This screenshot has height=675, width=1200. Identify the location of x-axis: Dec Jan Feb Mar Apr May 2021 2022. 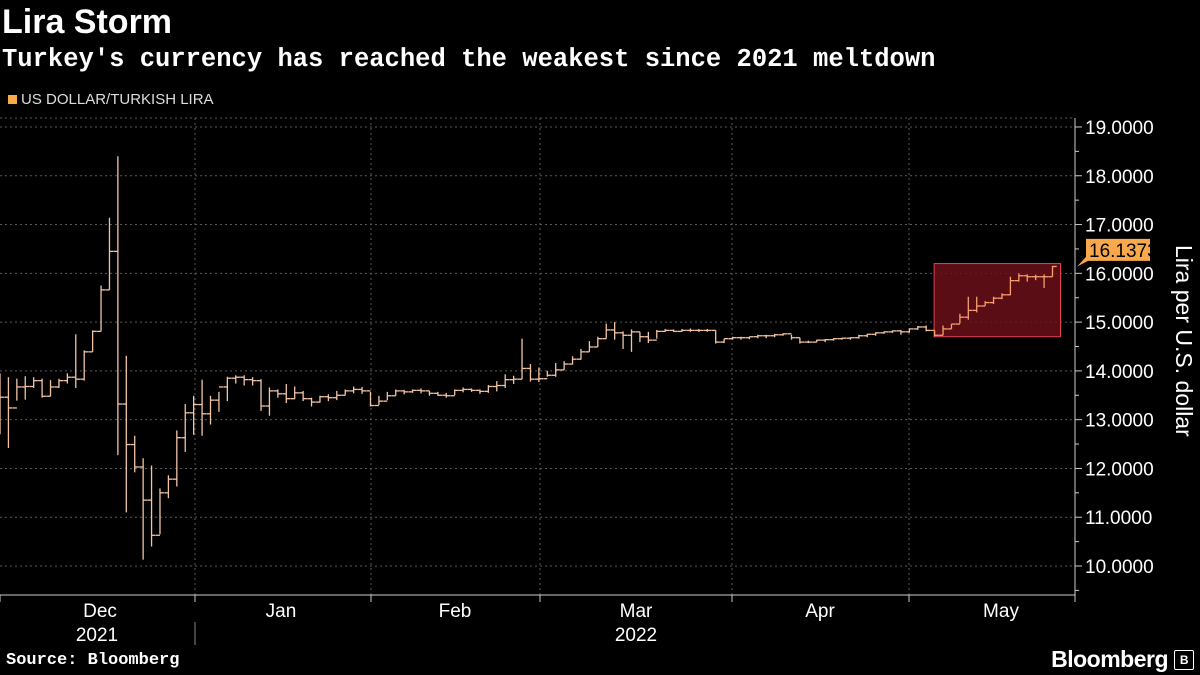
(538, 620).